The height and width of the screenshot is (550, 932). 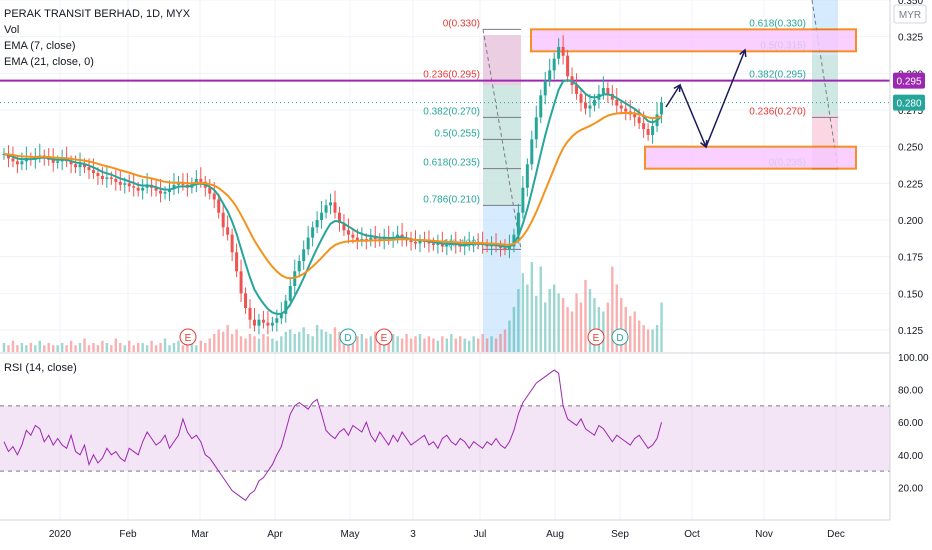 What do you see at coordinates (910, 148) in the screenshot?
I see `price-tick-label: 0.250` at bounding box center [910, 148].